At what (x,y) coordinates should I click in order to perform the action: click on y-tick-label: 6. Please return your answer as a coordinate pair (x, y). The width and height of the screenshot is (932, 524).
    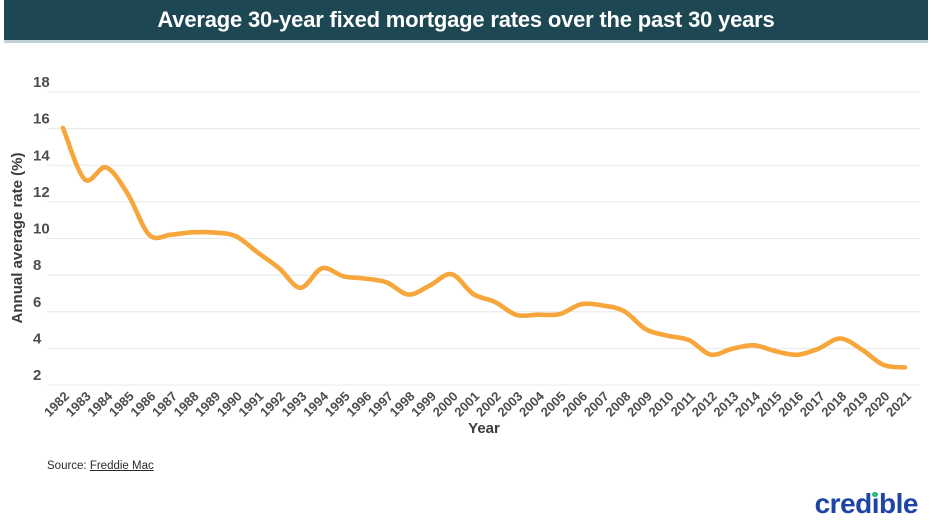
    Looking at the image, I should click on (37, 302).